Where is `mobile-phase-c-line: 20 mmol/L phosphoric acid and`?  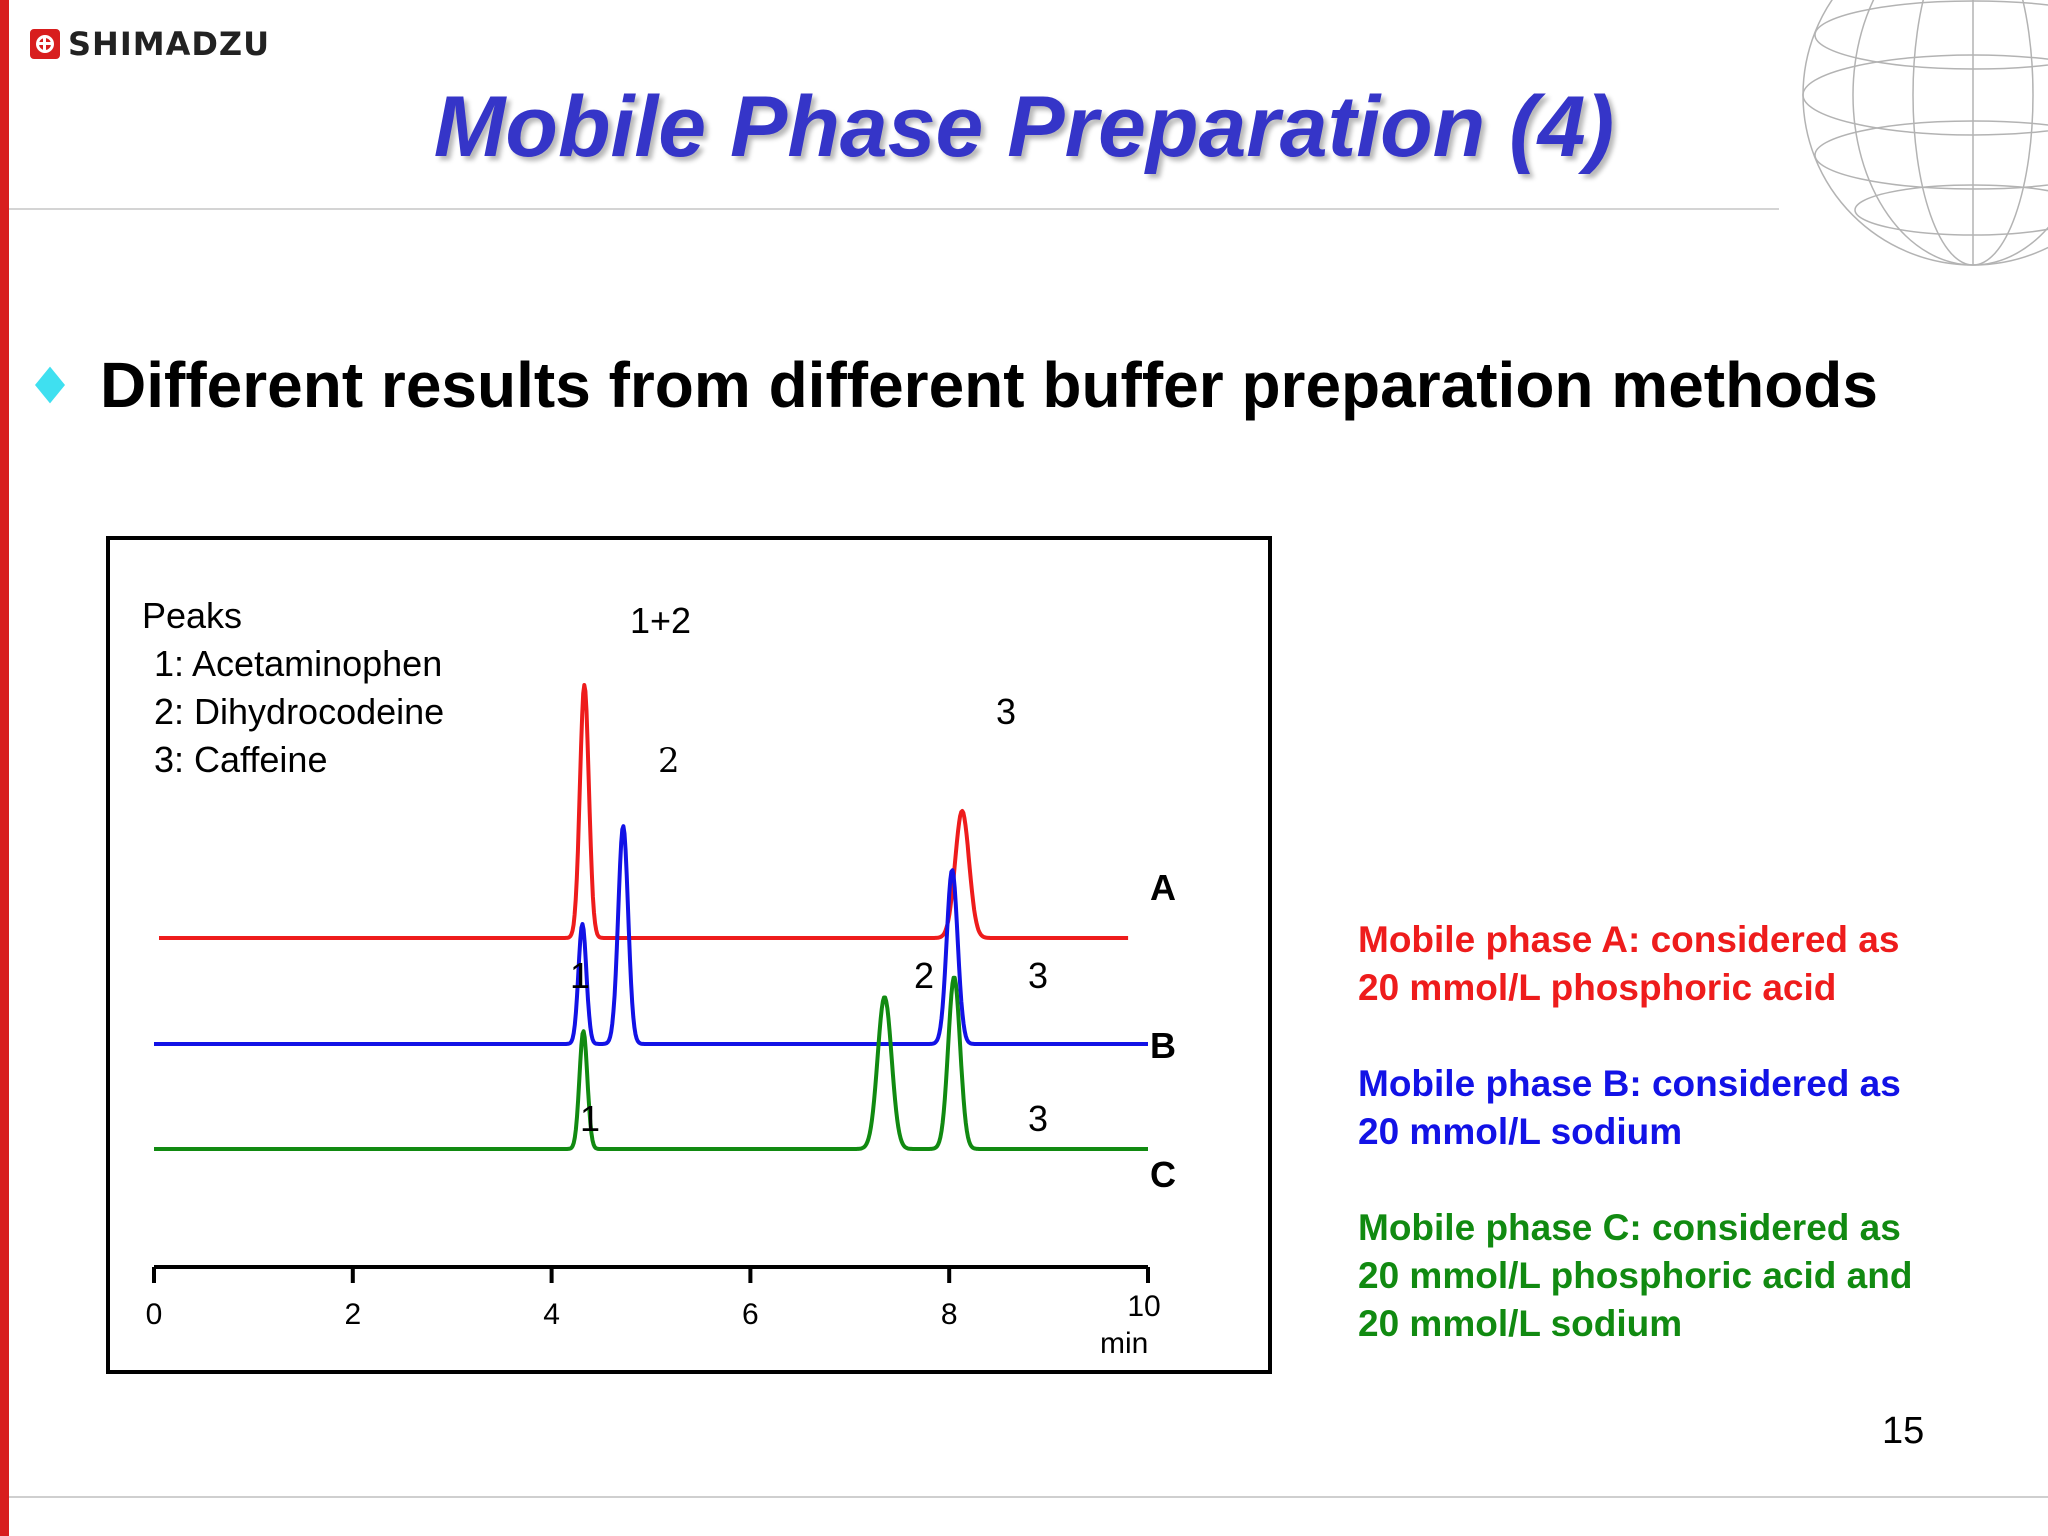 mobile-phase-c-line: 20 mmol/L phosphoric acid and is located at coordinates (1635, 1275).